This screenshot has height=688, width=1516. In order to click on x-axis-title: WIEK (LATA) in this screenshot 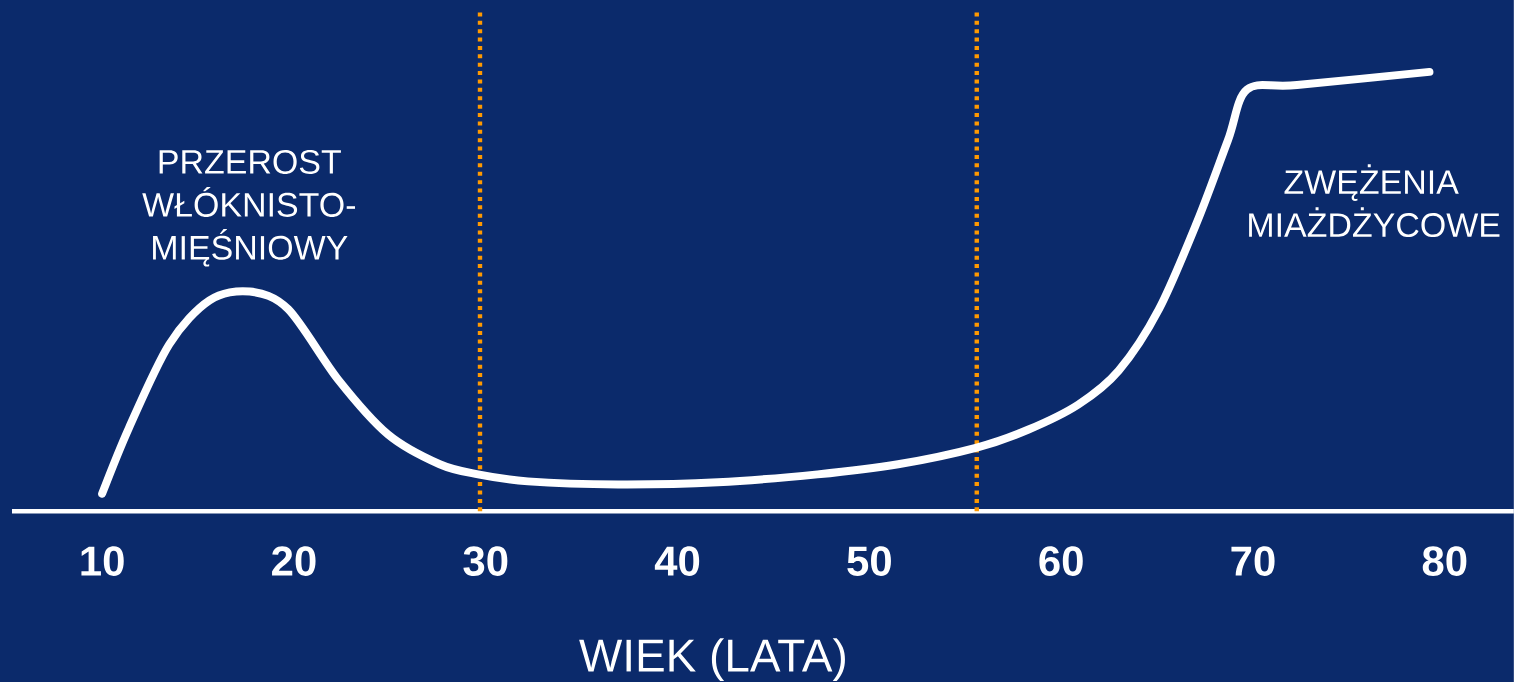, I will do `click(712, 660)`.